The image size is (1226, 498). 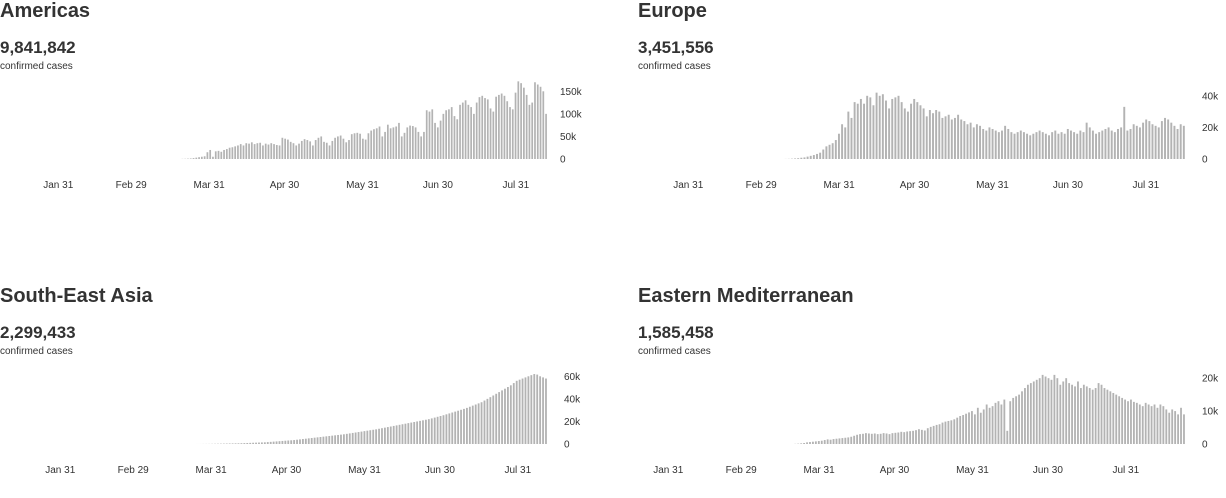 I want to click on x-tick-label: Jan 31, so click(x=58, y=185).